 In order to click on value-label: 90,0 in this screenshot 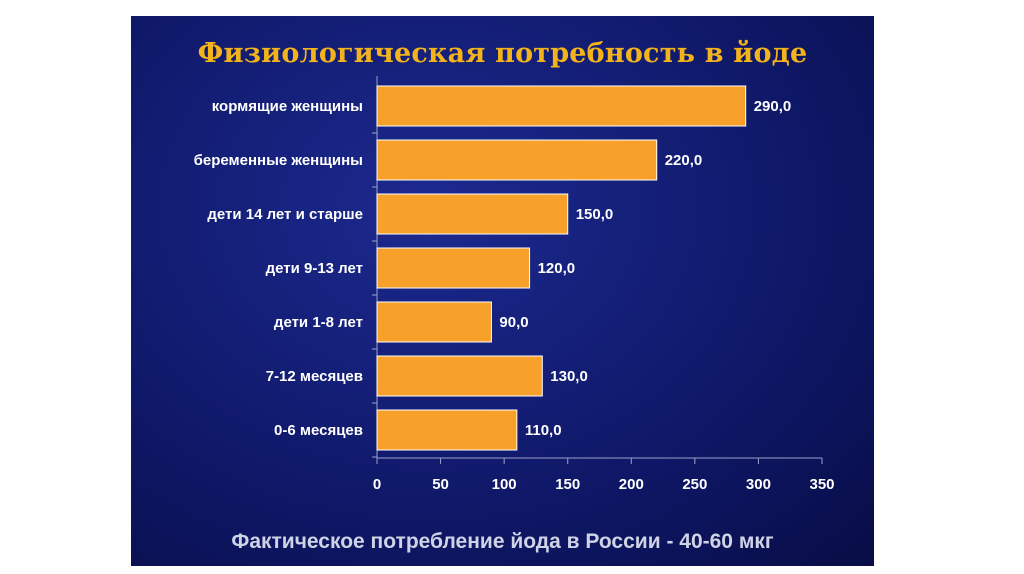, I will do `click(513, 322)`.